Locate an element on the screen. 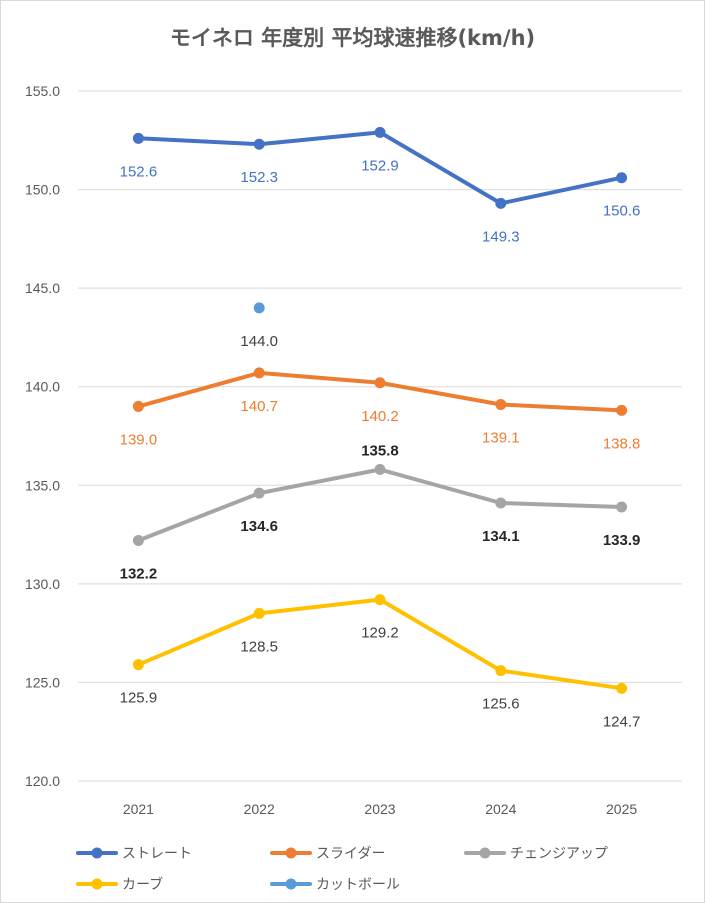  data-label: 138.8 is located at coordinates (622, 443).